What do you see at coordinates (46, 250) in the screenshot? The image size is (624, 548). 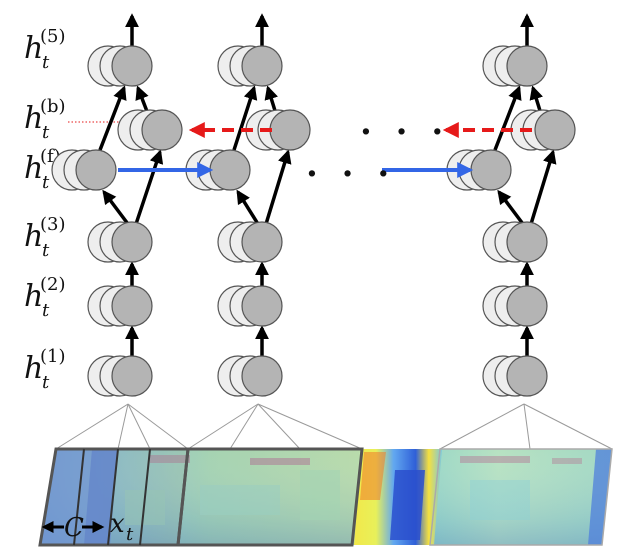 I see `label-h3-sub: t` at bounding box center [46, 250].